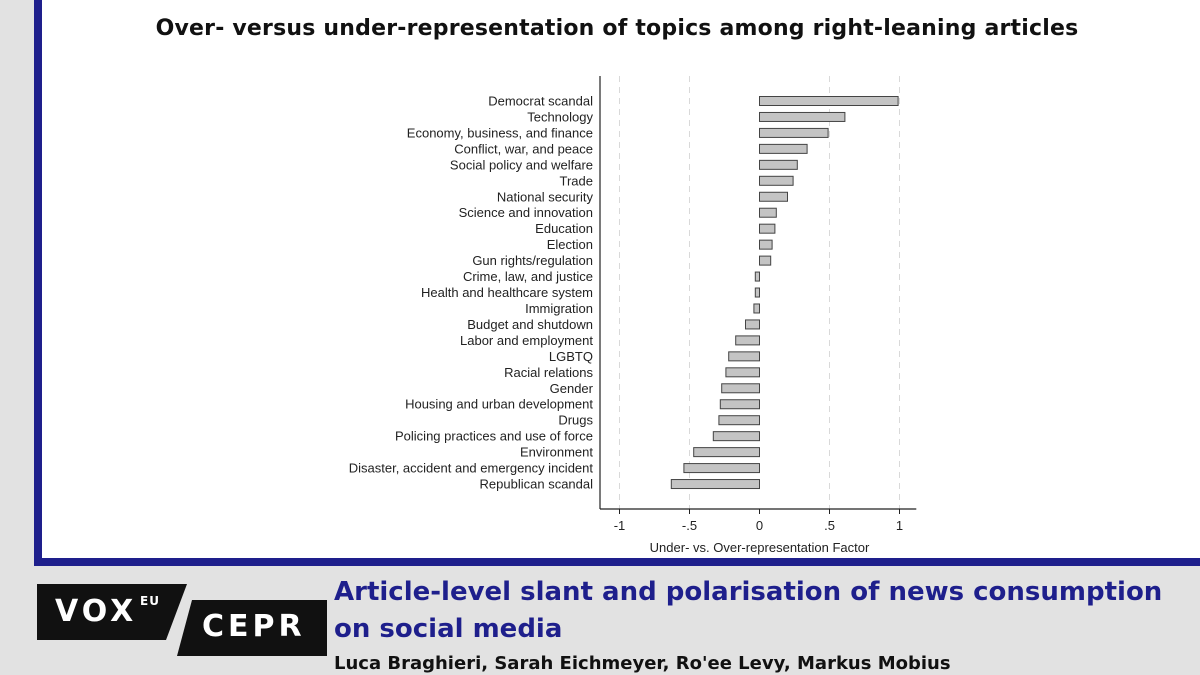  I want to click on vox-logo-block, so click(112, 612).